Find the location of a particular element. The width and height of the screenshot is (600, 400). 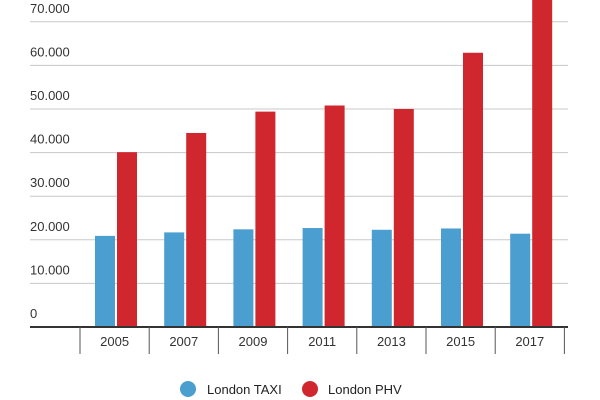

x-tick-label: 2013 is located at coordinates (391, 341).